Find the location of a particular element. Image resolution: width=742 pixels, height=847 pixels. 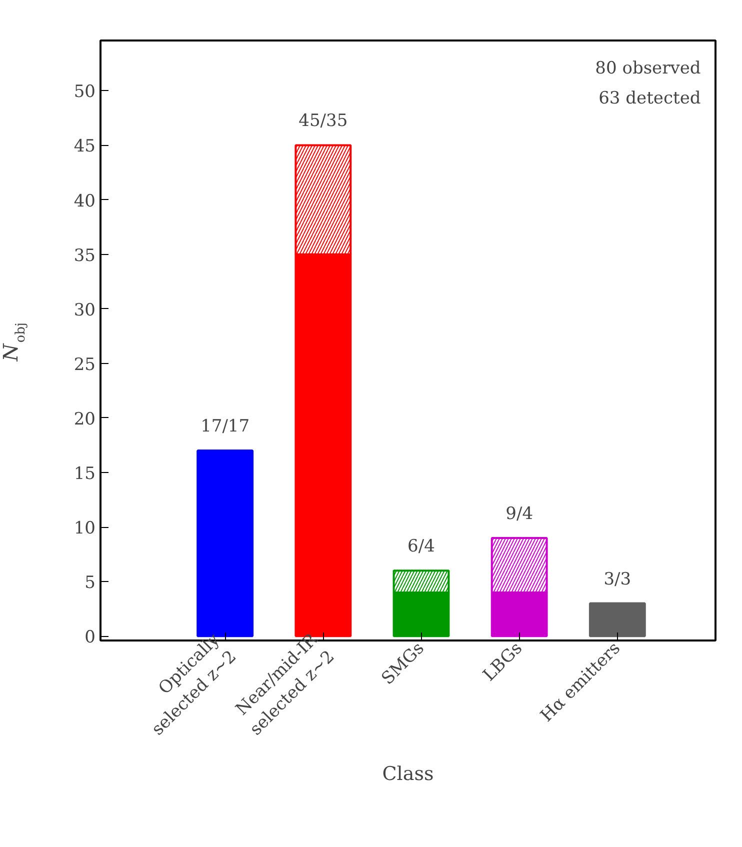

y-tick-label: 50 is located at coordinates (85, 92).